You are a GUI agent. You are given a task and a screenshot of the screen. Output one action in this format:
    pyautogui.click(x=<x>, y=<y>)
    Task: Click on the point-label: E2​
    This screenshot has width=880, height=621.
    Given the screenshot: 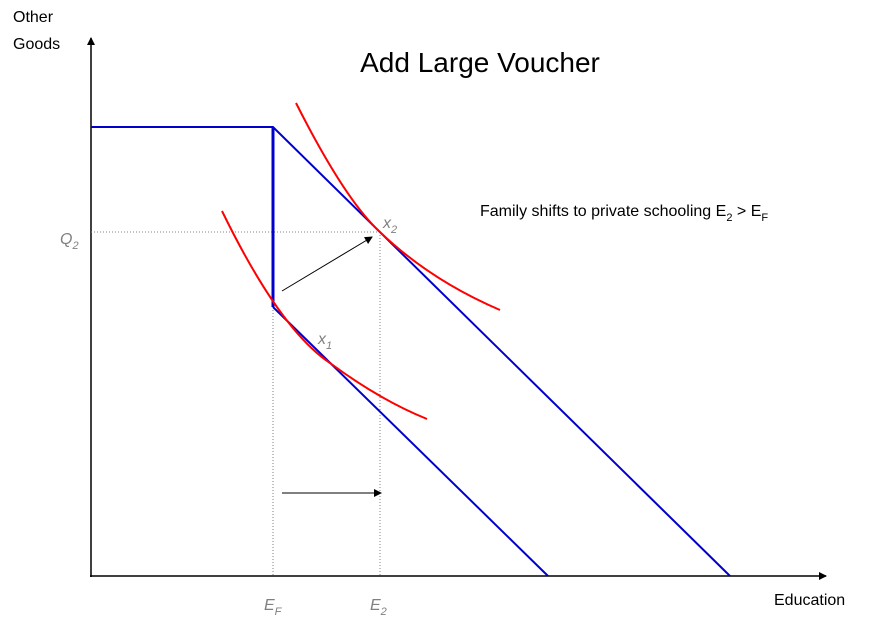 What is the action you would take?
    pyautogui.click(x=378, y=607)
    